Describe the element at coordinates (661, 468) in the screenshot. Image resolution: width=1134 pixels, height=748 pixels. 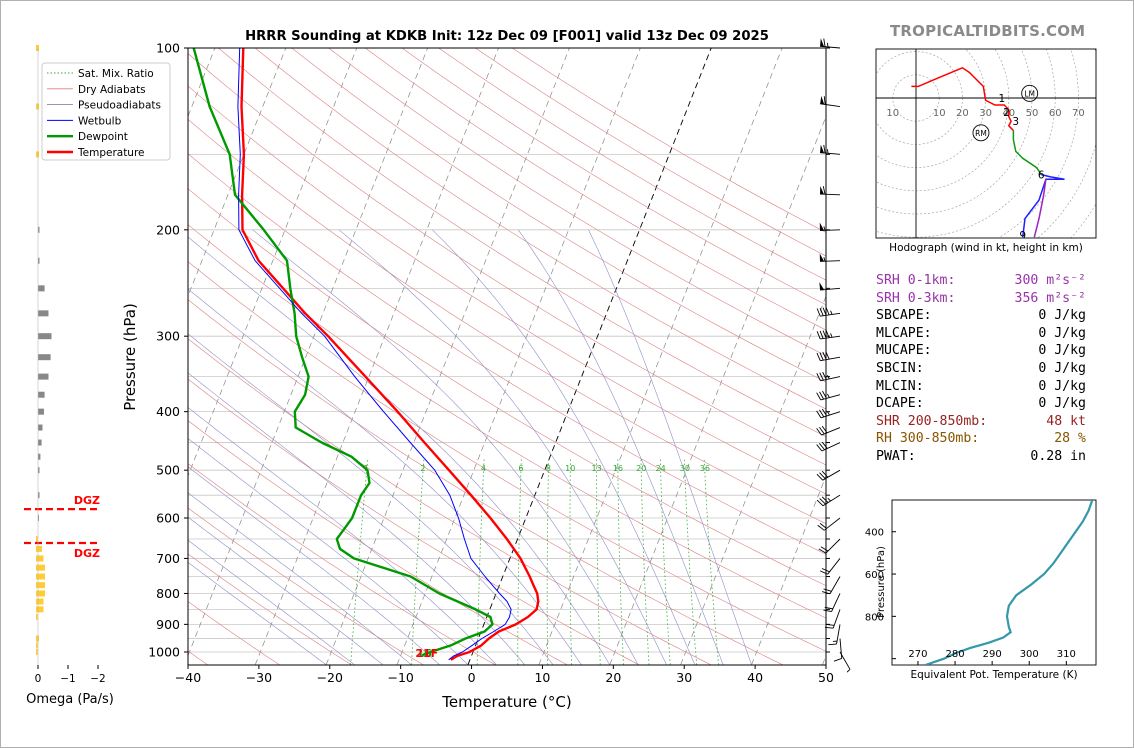
I see `mixing-ratio-label: 24` at that location.